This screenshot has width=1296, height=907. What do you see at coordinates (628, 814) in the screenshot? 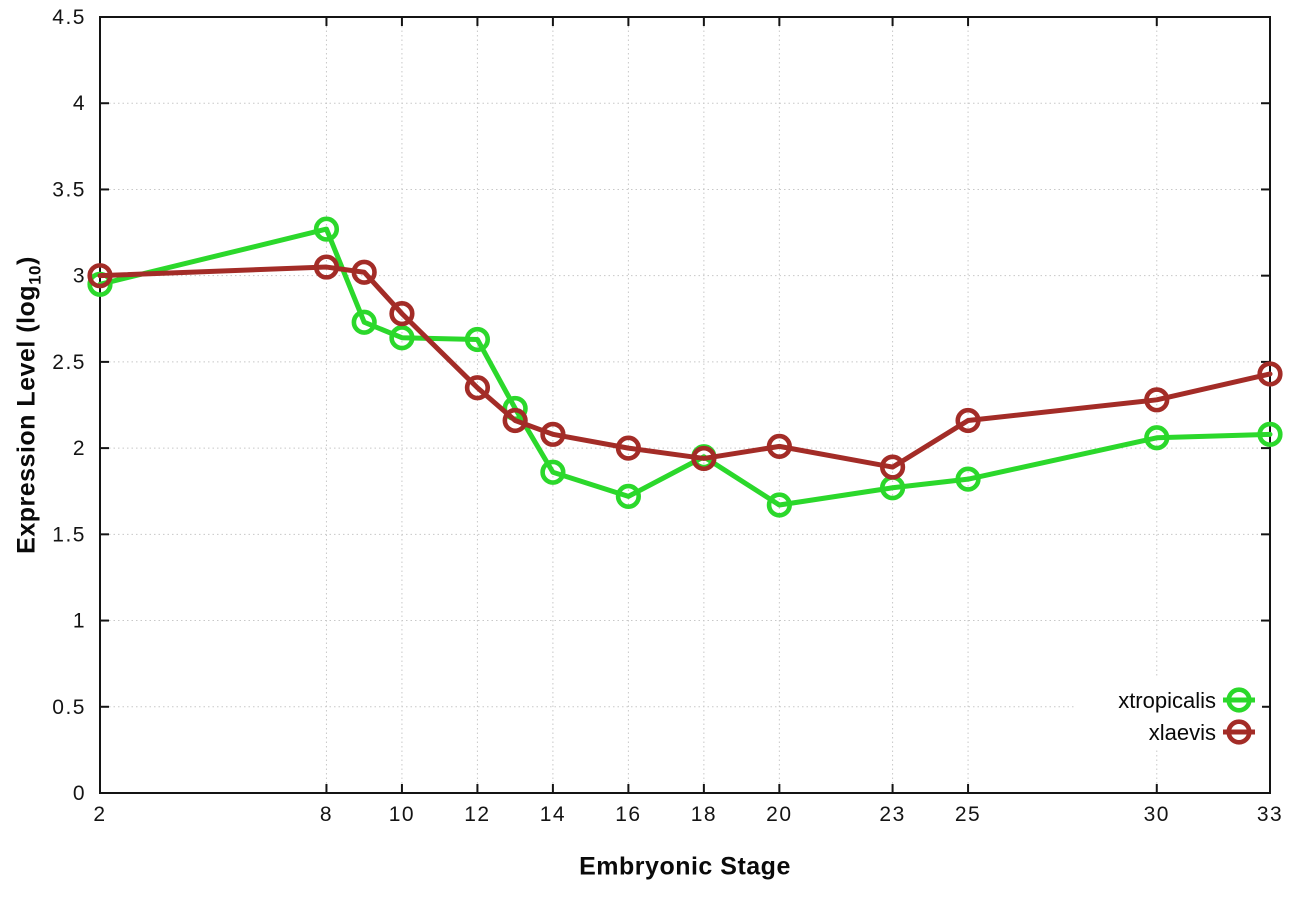
I see `x-tick-label: 16` at bounding box center [628, 814].